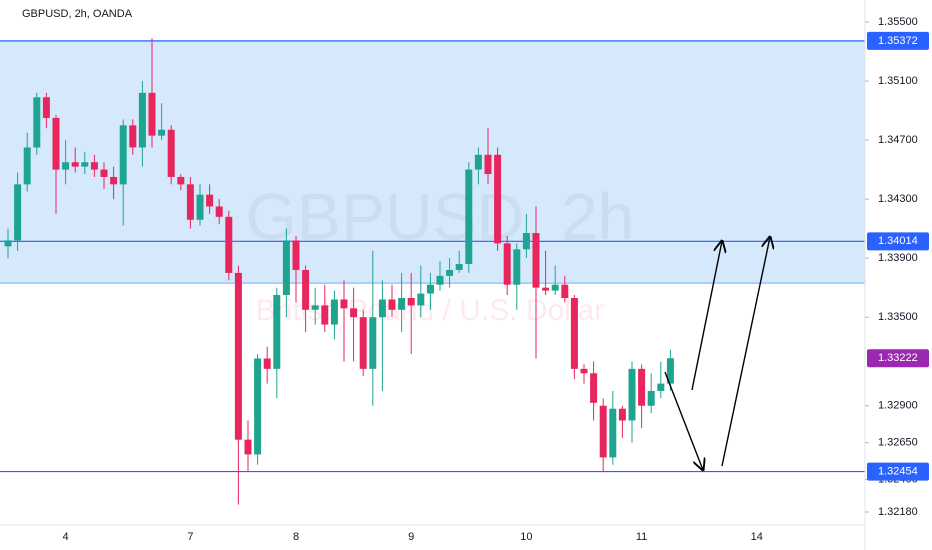  What do you see at coordinates (898, 81) in the screenshot?
I see `y-tick-label: 1.35100` at bounding box center [898, 81].